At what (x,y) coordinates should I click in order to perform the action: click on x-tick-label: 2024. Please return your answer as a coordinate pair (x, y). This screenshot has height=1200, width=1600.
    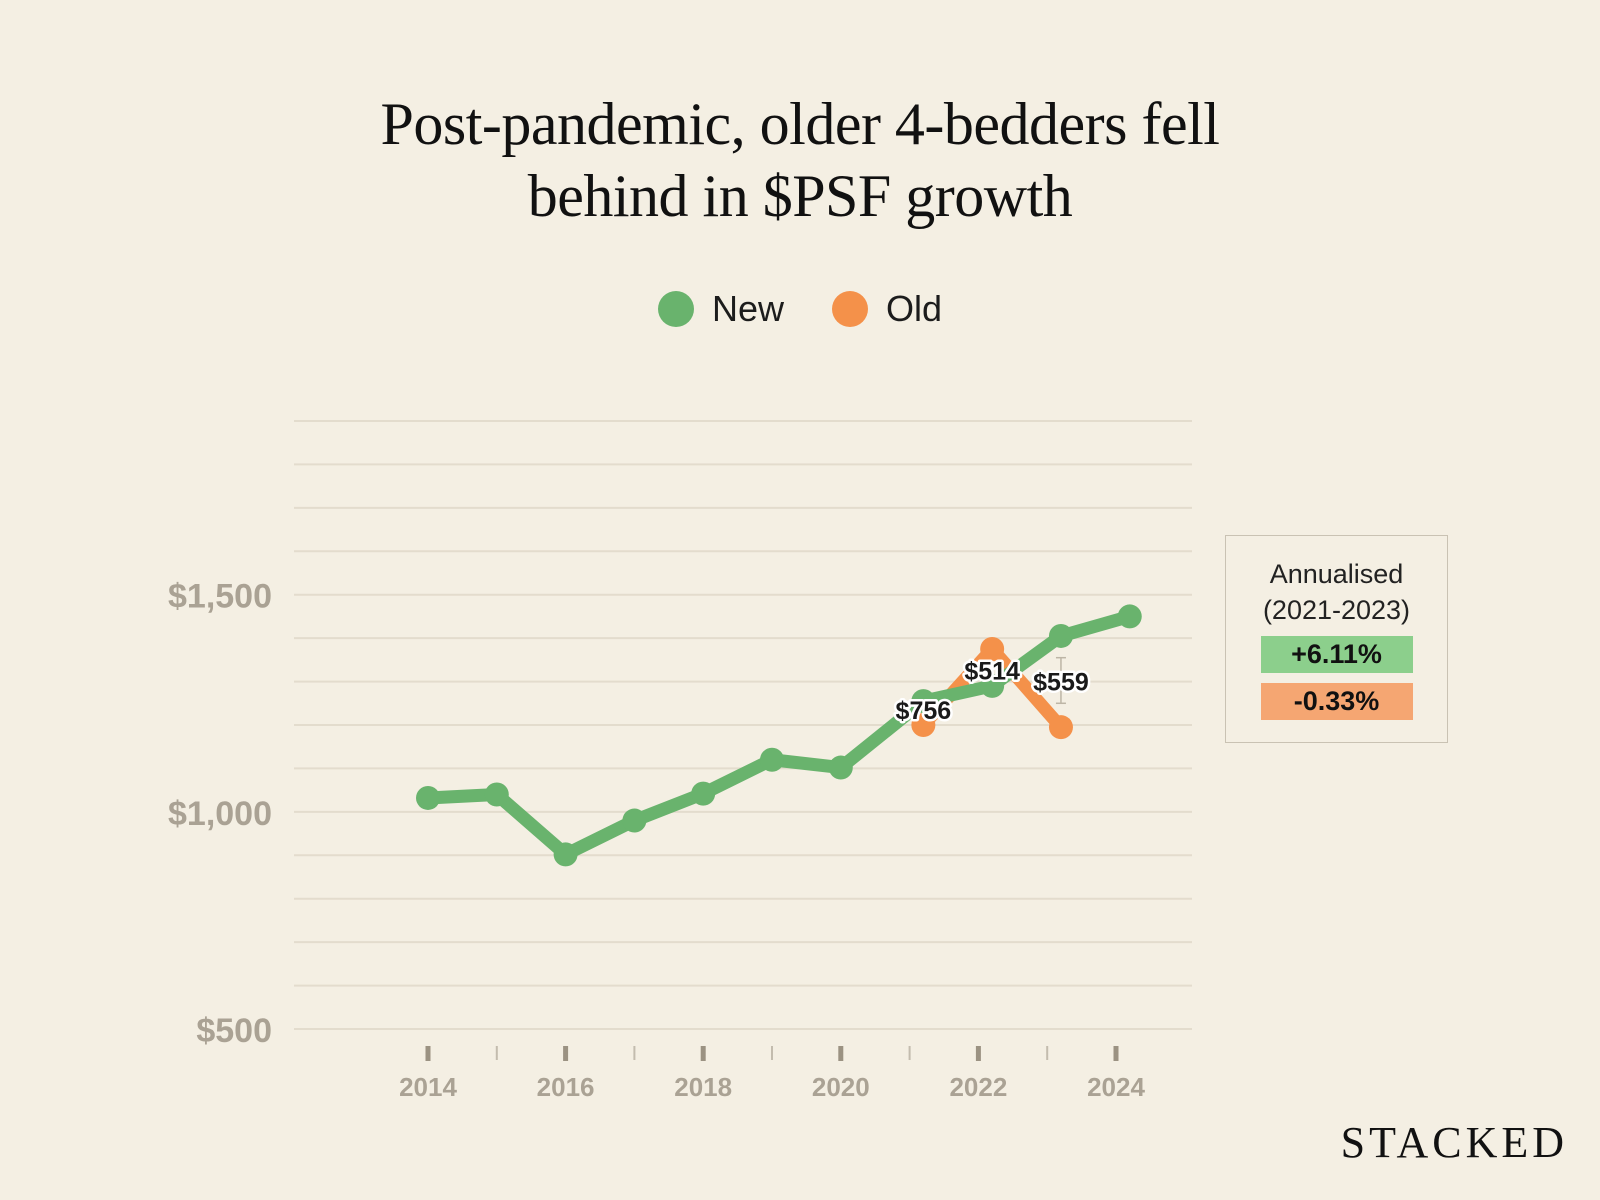
    Looking at the image, I should click on (1116, 1087).